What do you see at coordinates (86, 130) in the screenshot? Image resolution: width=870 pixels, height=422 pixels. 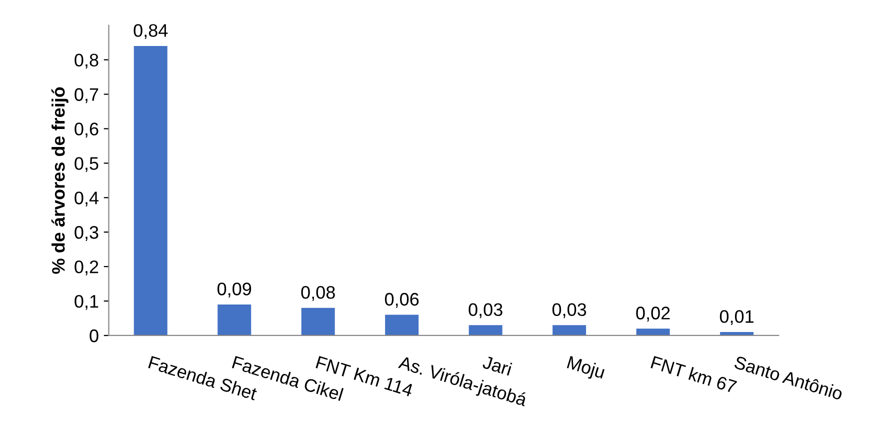 I see `y-tick-label: 0,6` at bounding box center [86, 130].